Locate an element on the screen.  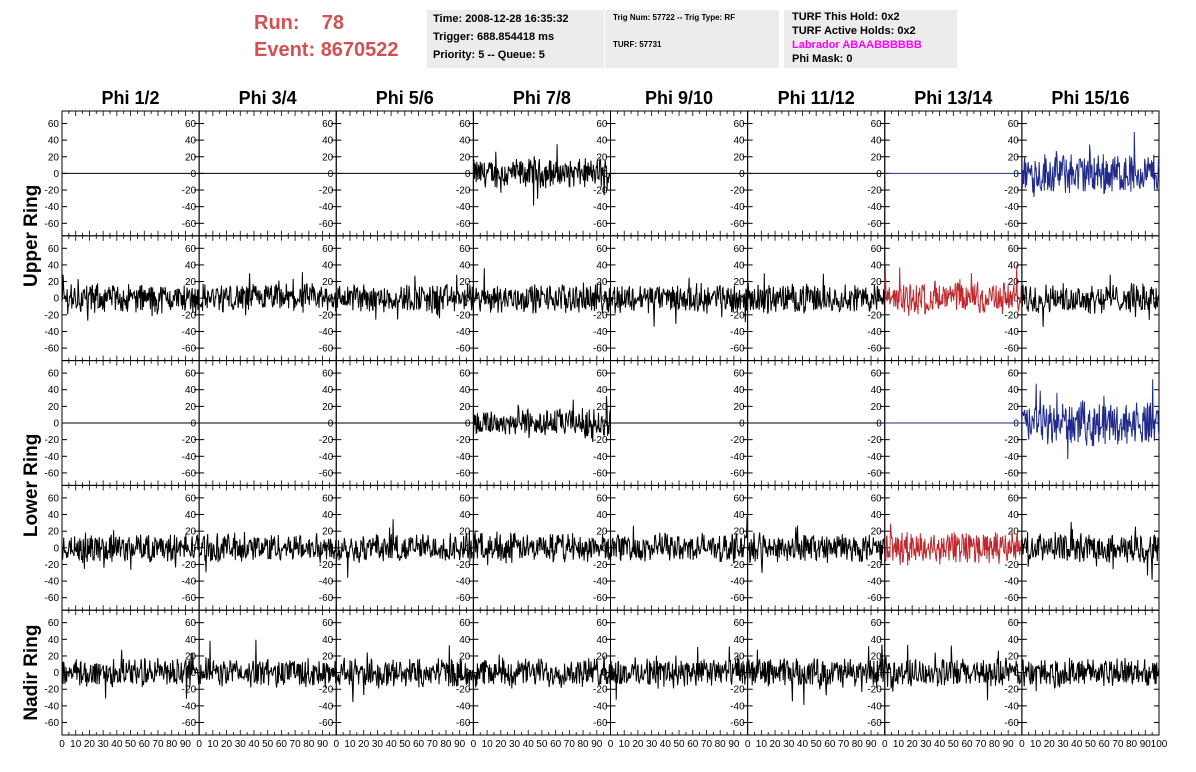
column-header: Phi 9/10 is located at coordinates (679, 98).